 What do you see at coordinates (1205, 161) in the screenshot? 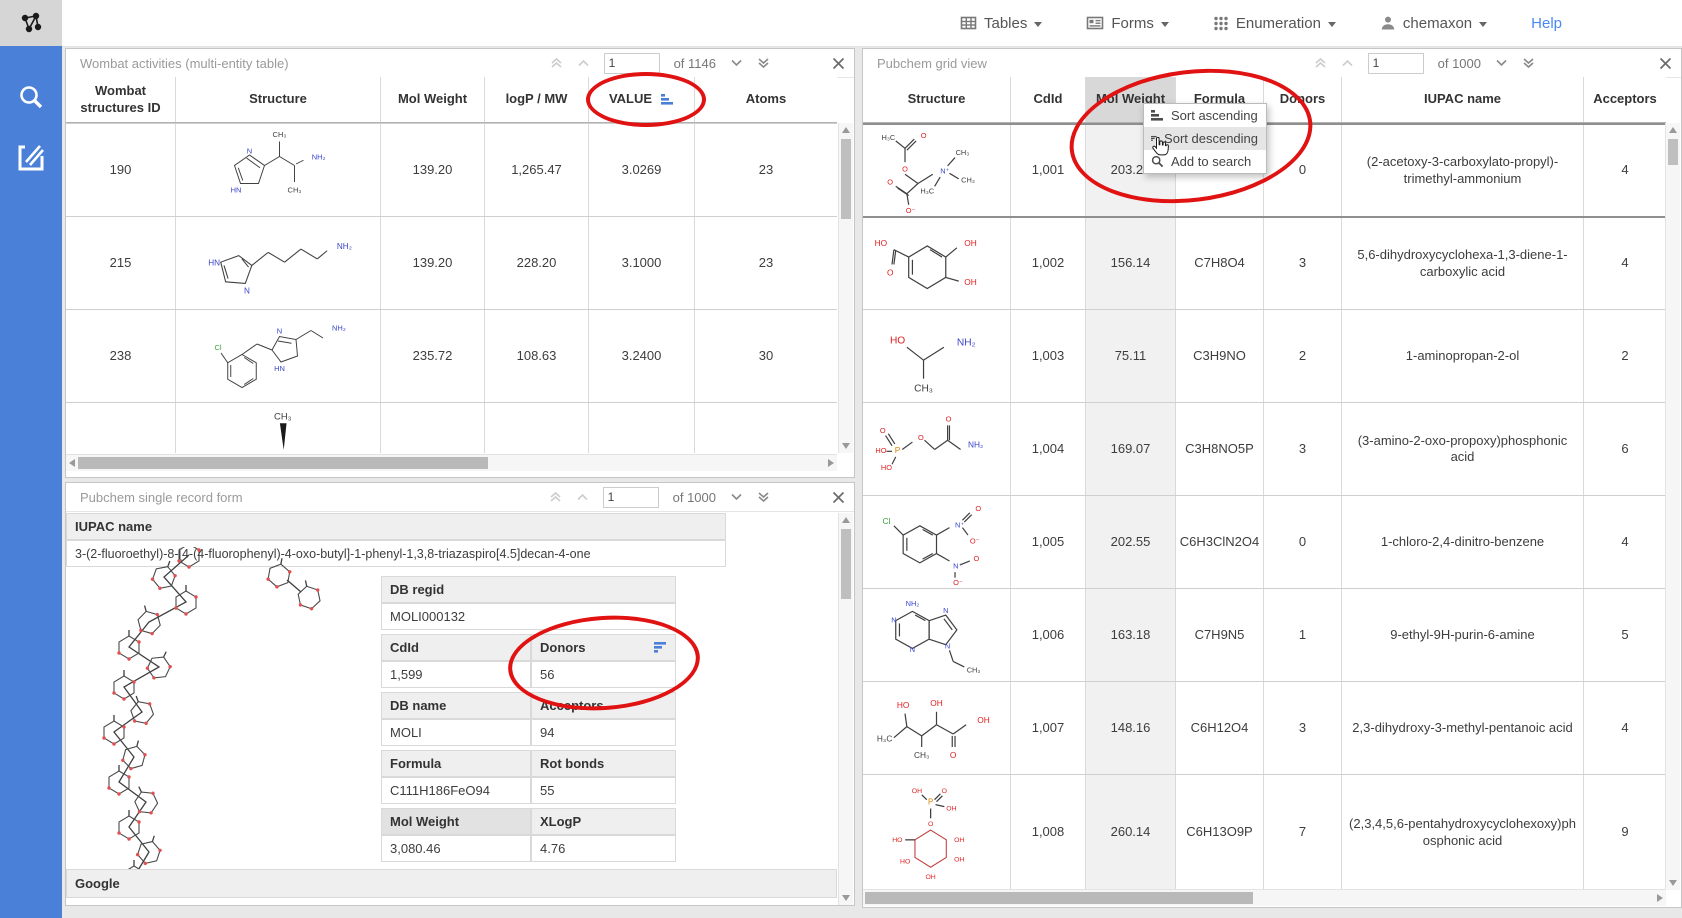
I see `menu-item-add-to-search: Add to search` at bounding box center [1205, 161].